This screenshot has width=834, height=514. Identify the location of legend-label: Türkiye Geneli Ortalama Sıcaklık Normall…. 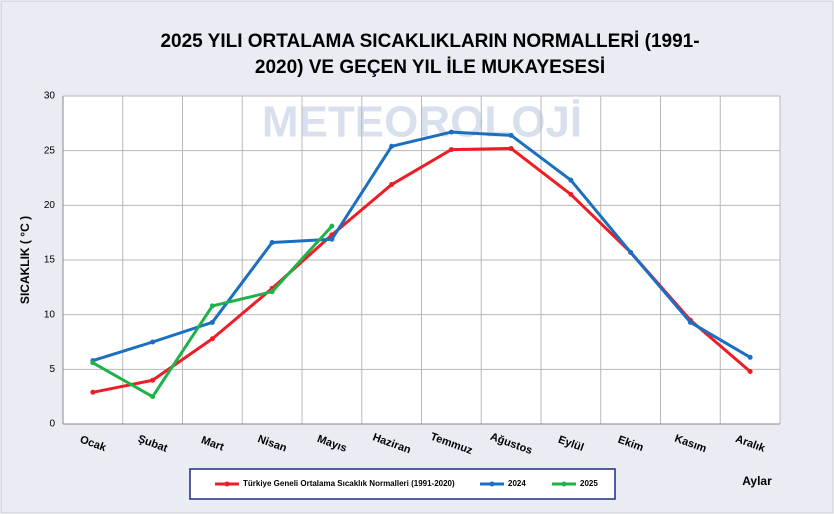
(349, 483).